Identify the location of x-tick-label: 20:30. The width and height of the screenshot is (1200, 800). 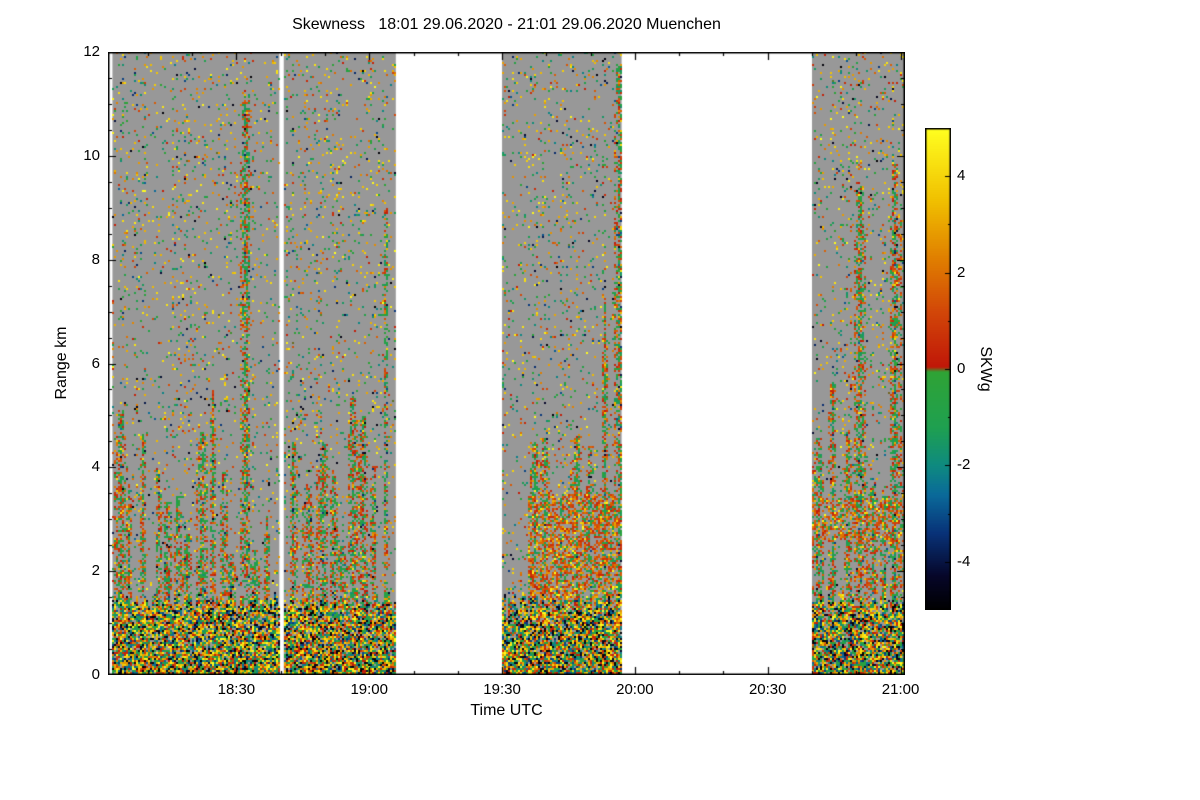
(767, 689).